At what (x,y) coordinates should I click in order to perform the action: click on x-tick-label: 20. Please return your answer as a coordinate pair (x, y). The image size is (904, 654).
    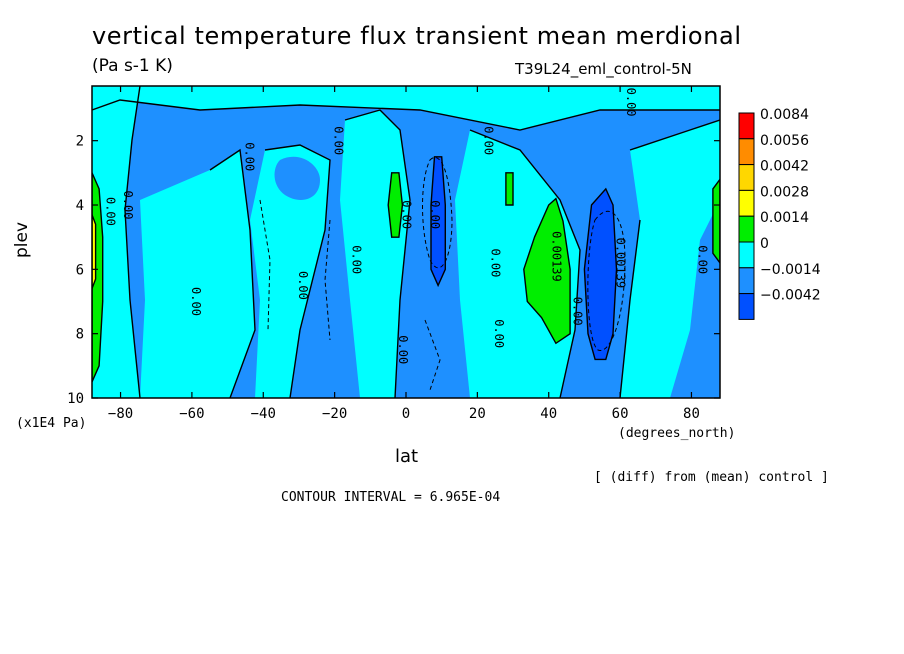
    Looking at the image, I should click on (477, 414).